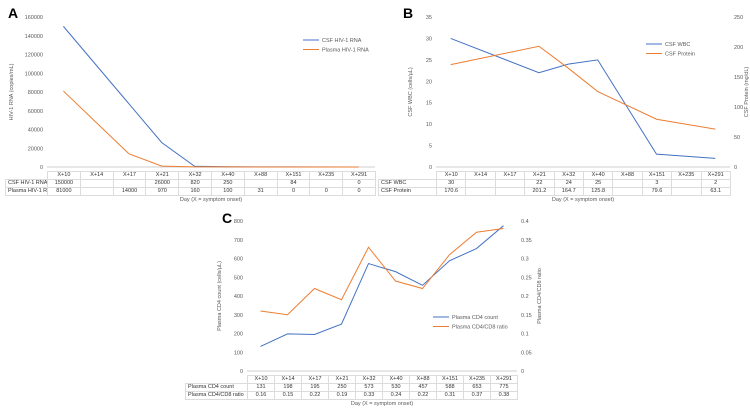 The image size is (750, 413). What do you see at coordinates (26, 175) in the screenshot?
I see `table-corner-cell` at bounding box center [26, 175].